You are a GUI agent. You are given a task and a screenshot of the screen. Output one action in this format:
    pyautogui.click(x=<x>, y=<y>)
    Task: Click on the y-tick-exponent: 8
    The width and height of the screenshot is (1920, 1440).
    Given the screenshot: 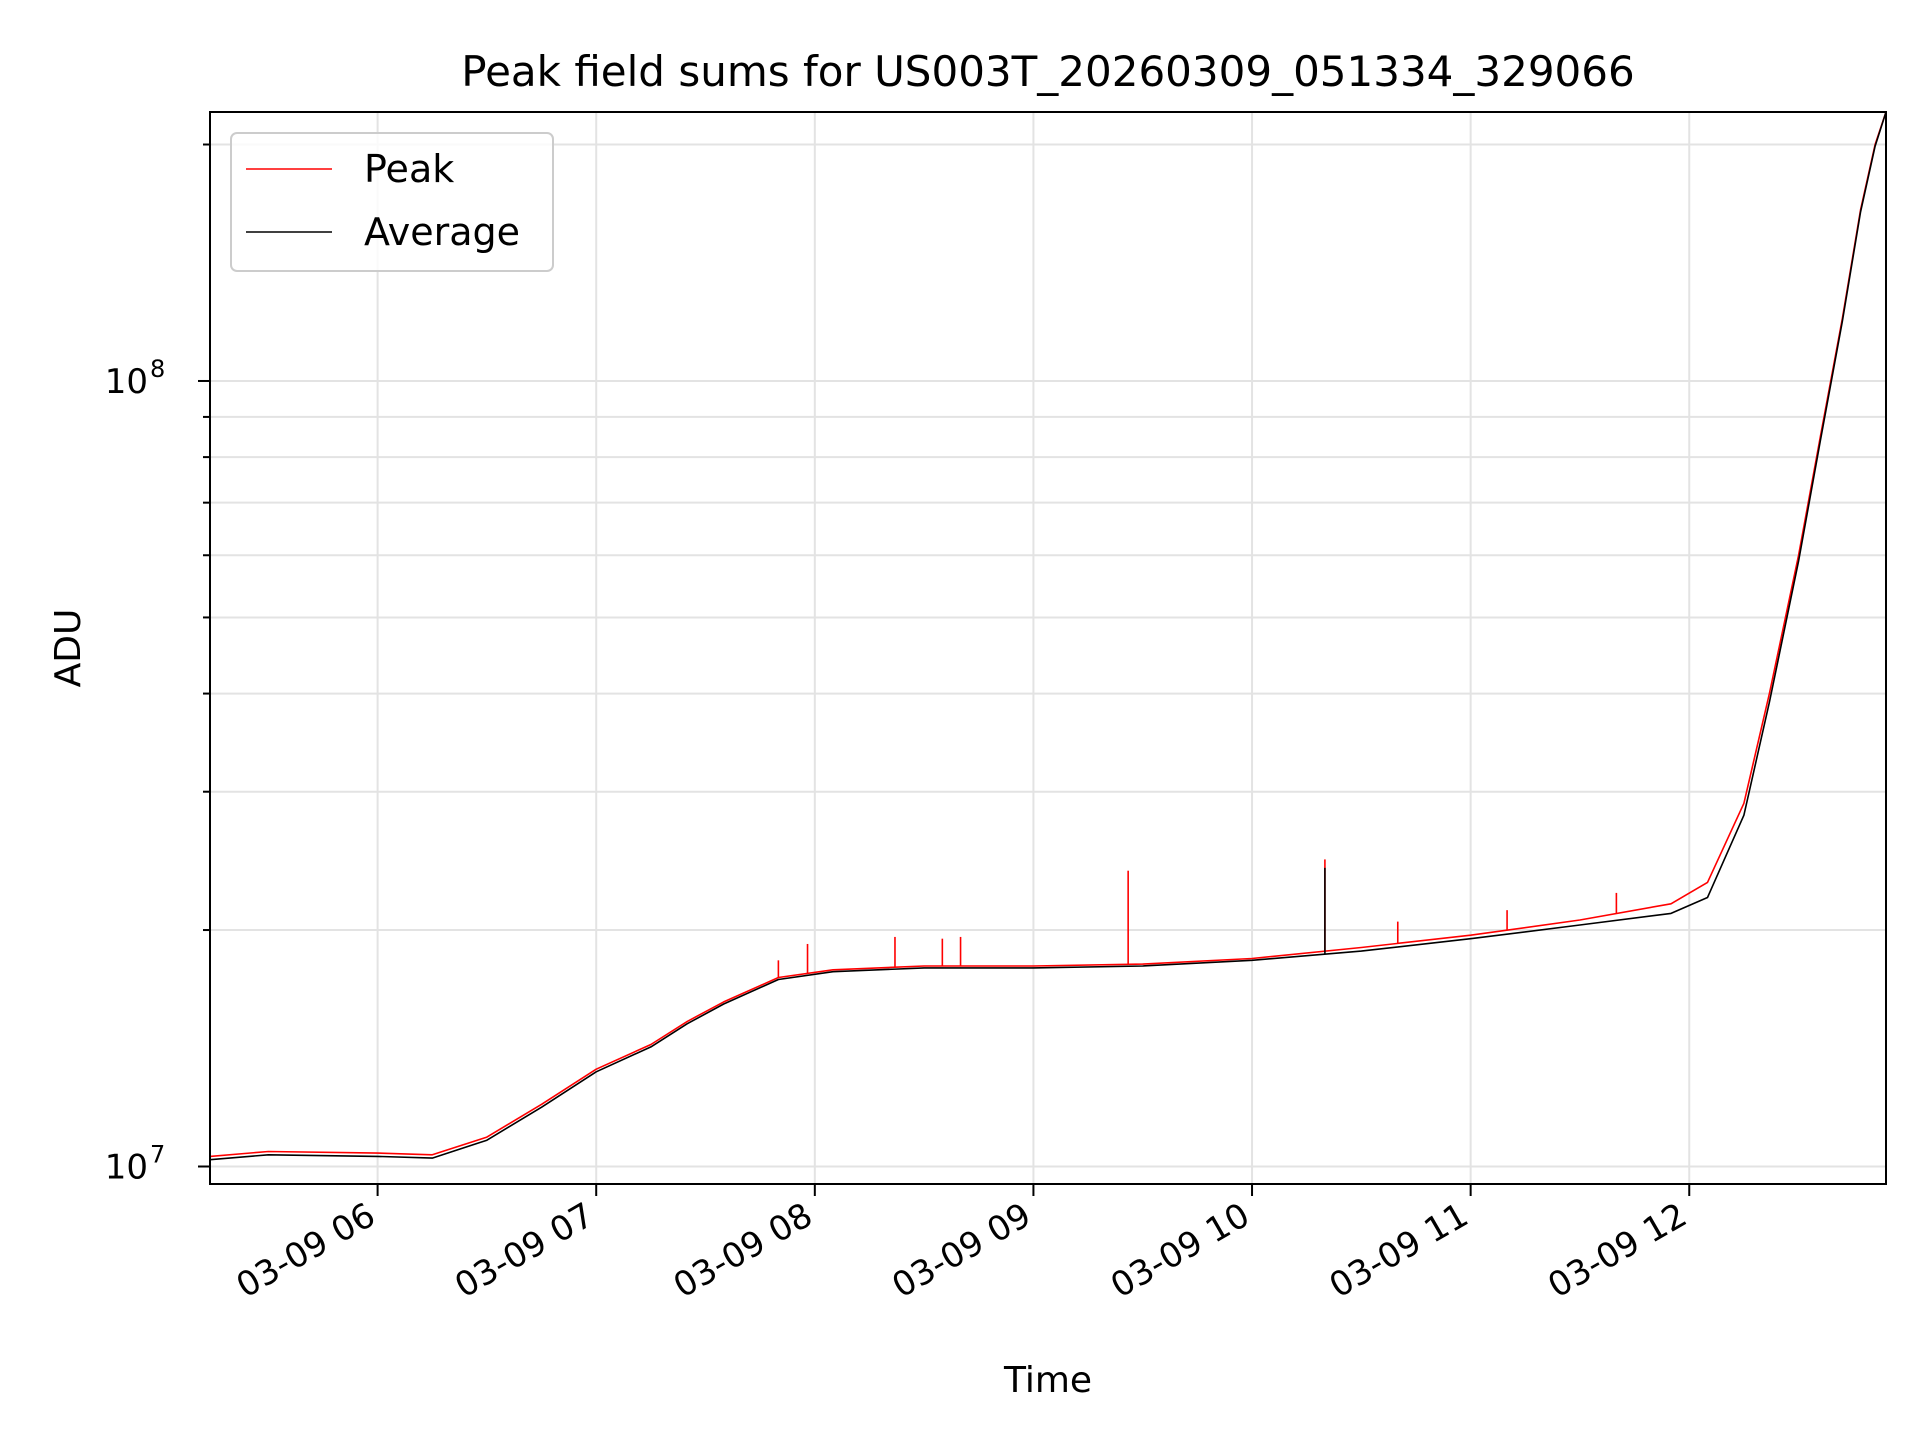 What is the action you would take?
    pyautogui.click(x=157, y=369)
    